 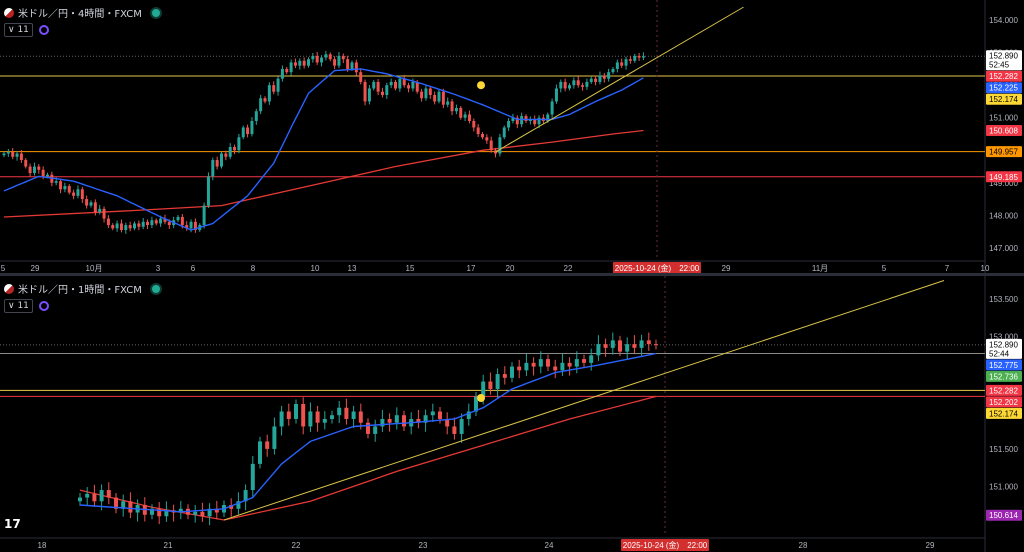 What do you see at coordinates (94, 268) in the screenshot?
I see `x-tick-label: 10月` at bounding box center [94, 268].